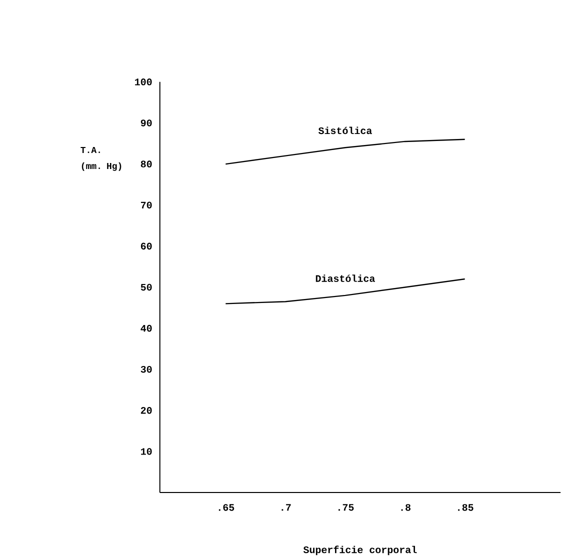  I want to click on y-tick-label: 80, so click(146, 164).